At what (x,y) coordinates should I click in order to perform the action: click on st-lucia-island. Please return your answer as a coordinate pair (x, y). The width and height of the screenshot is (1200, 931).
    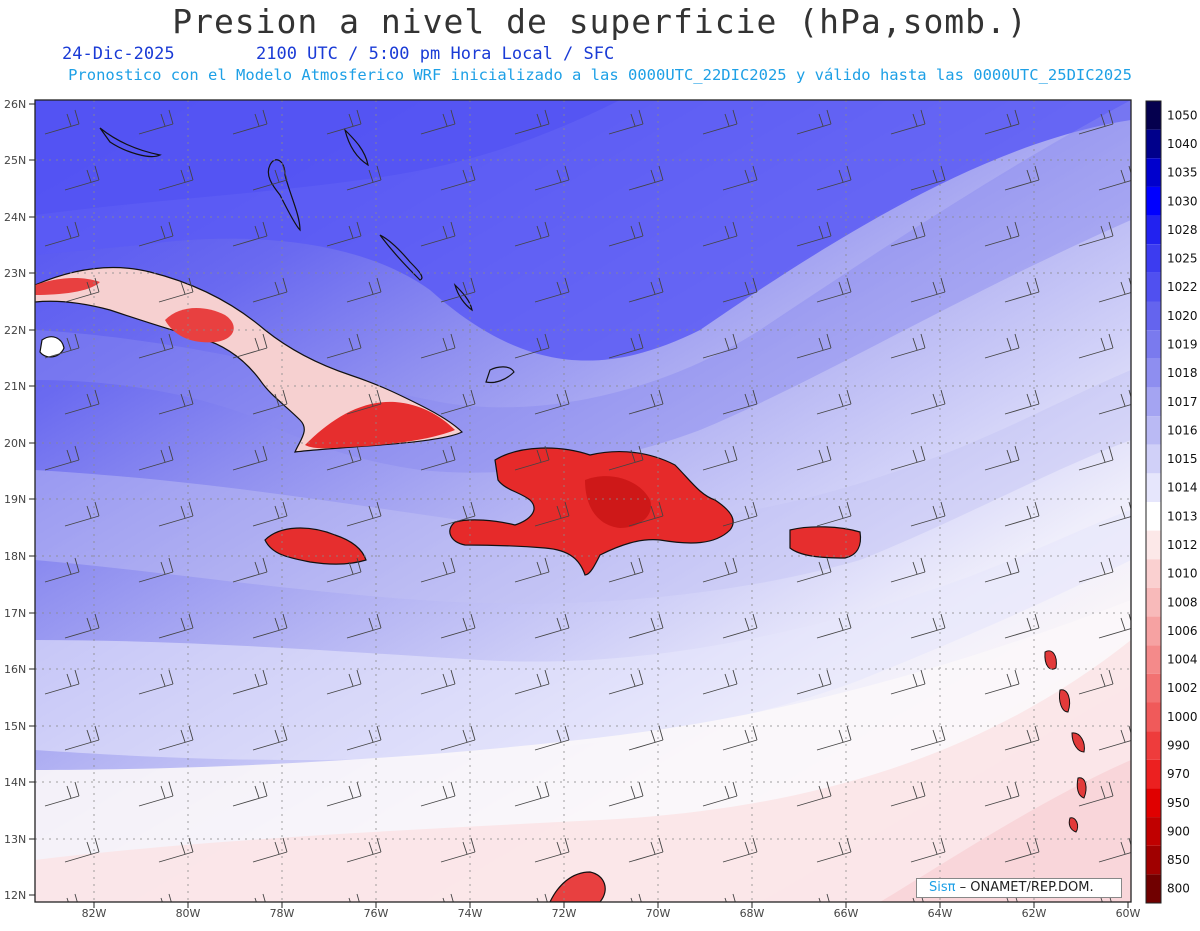
    Looking at the image, I should click on (1081, 788).